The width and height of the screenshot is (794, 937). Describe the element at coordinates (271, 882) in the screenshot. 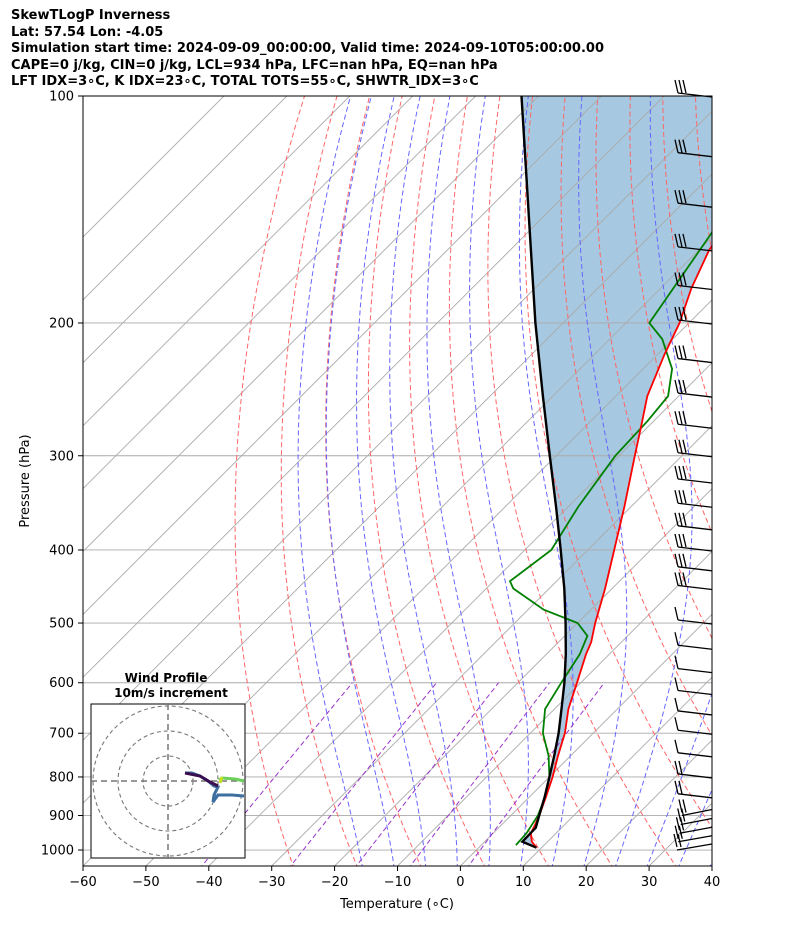

I see `x-tick-label: −30` at that location.